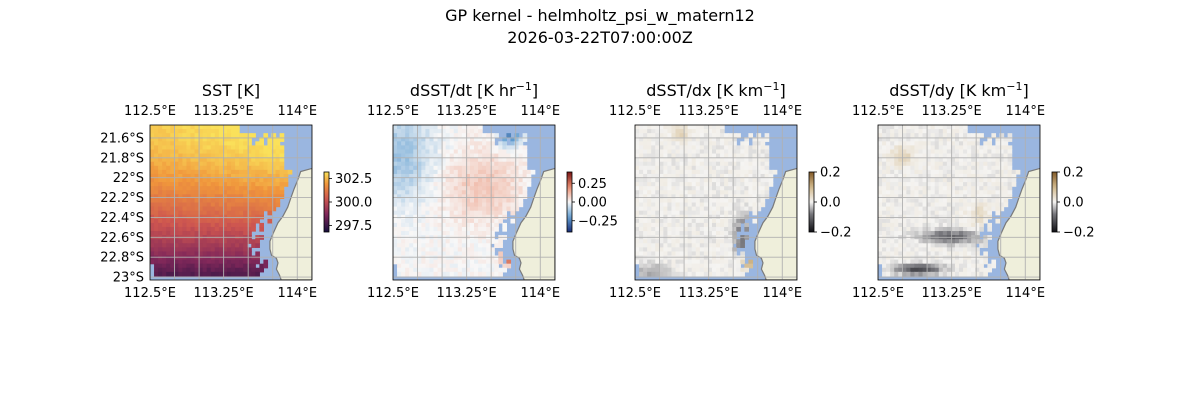 Image resolution: width=1200 pixels, height=400 pixels. Describe the element at coordinates (541, 293) in the screenshot. I see `lon-tick-label-bottom: 114°E` at that location.